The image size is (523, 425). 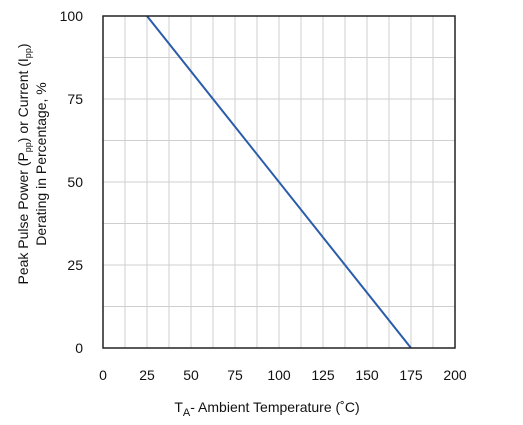 What do you see at coordinates (178, 407) in the screenshot?
I see `x-axis-label-main: T` at bounding box center [178, 407].